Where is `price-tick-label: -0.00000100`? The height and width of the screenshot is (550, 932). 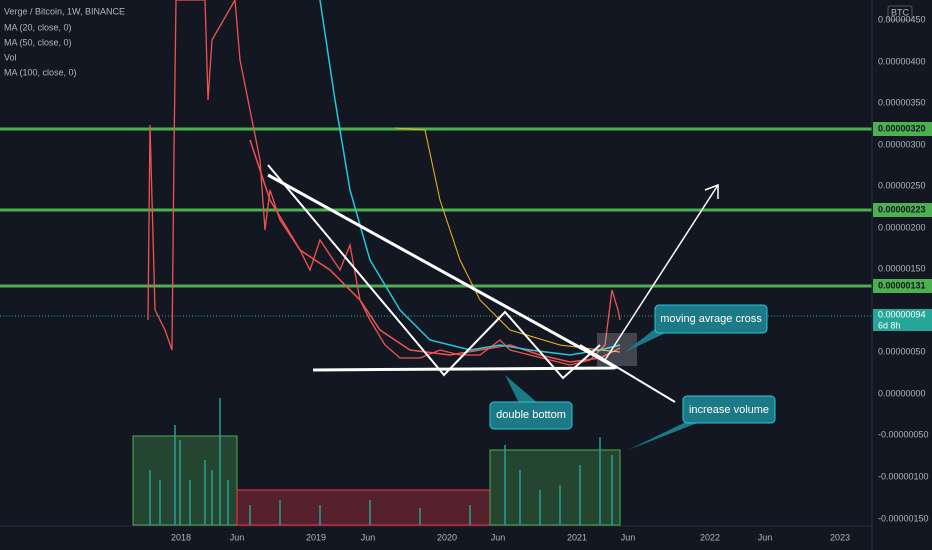 price-tick-label: -0.00000100 is located at coordinates (903, 476).